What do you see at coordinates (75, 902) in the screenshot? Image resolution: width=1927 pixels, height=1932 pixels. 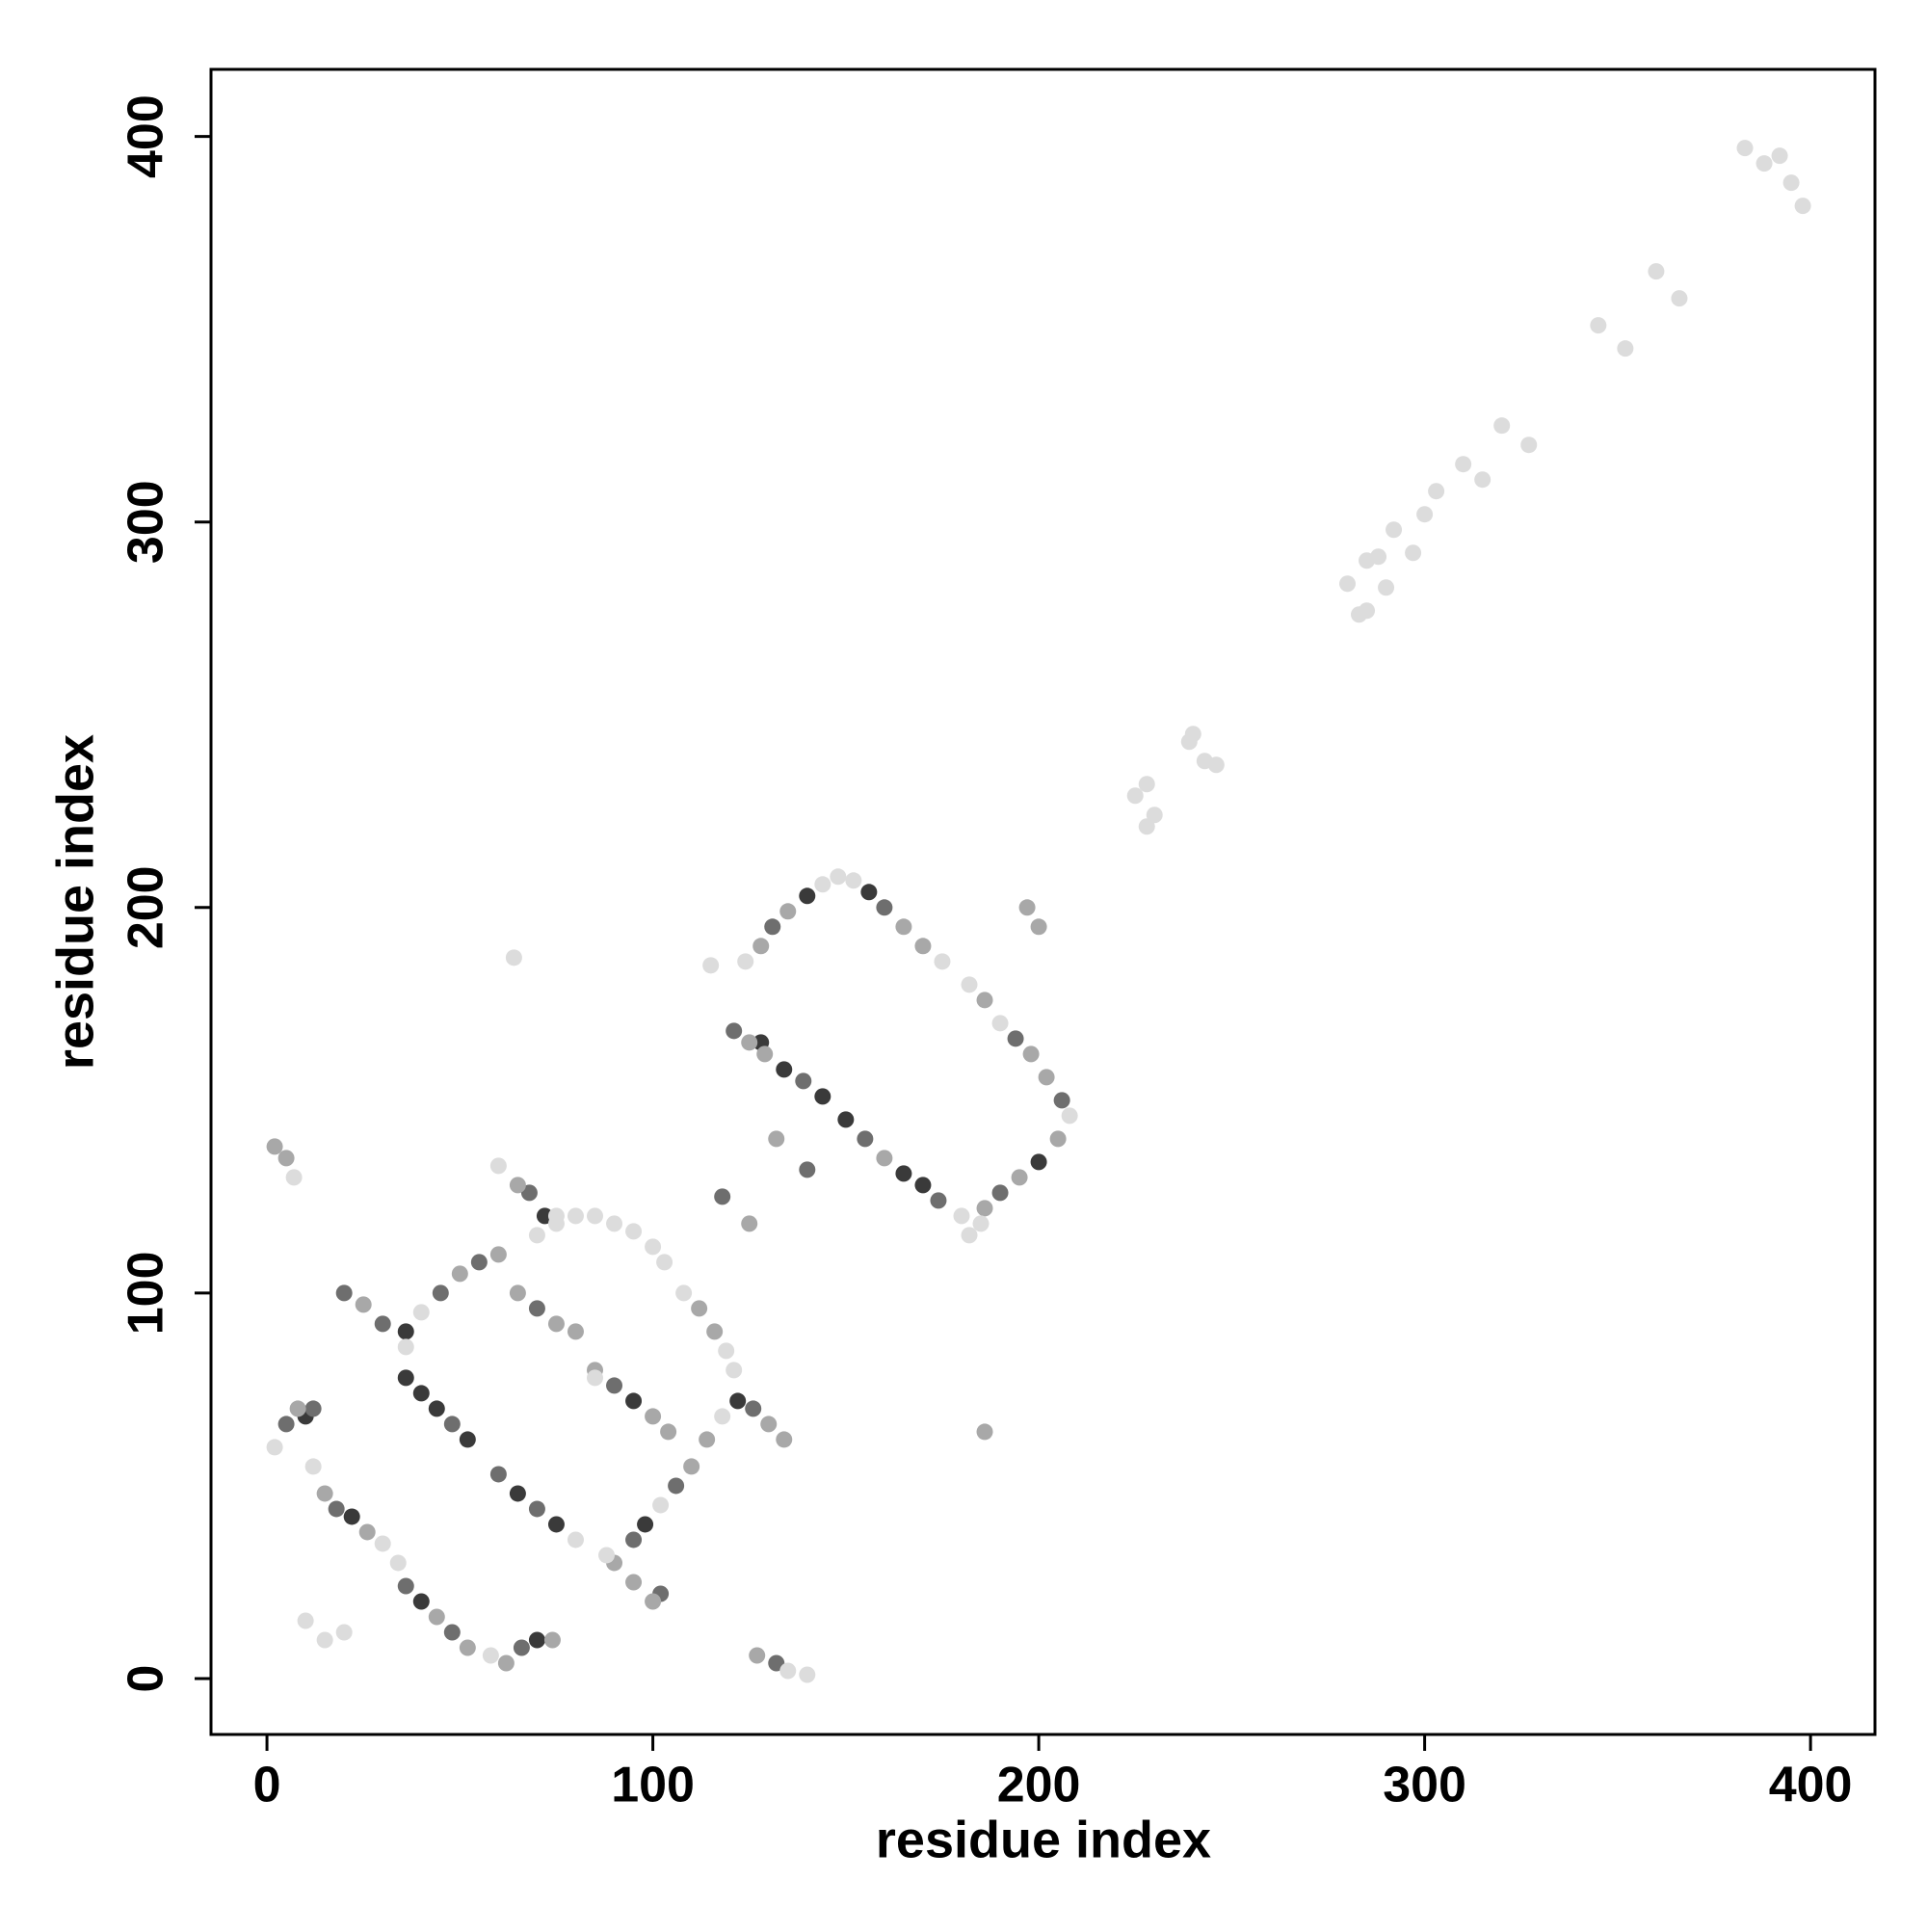 I see `y-axis-title: residue index` at bounding box center [75, 902].